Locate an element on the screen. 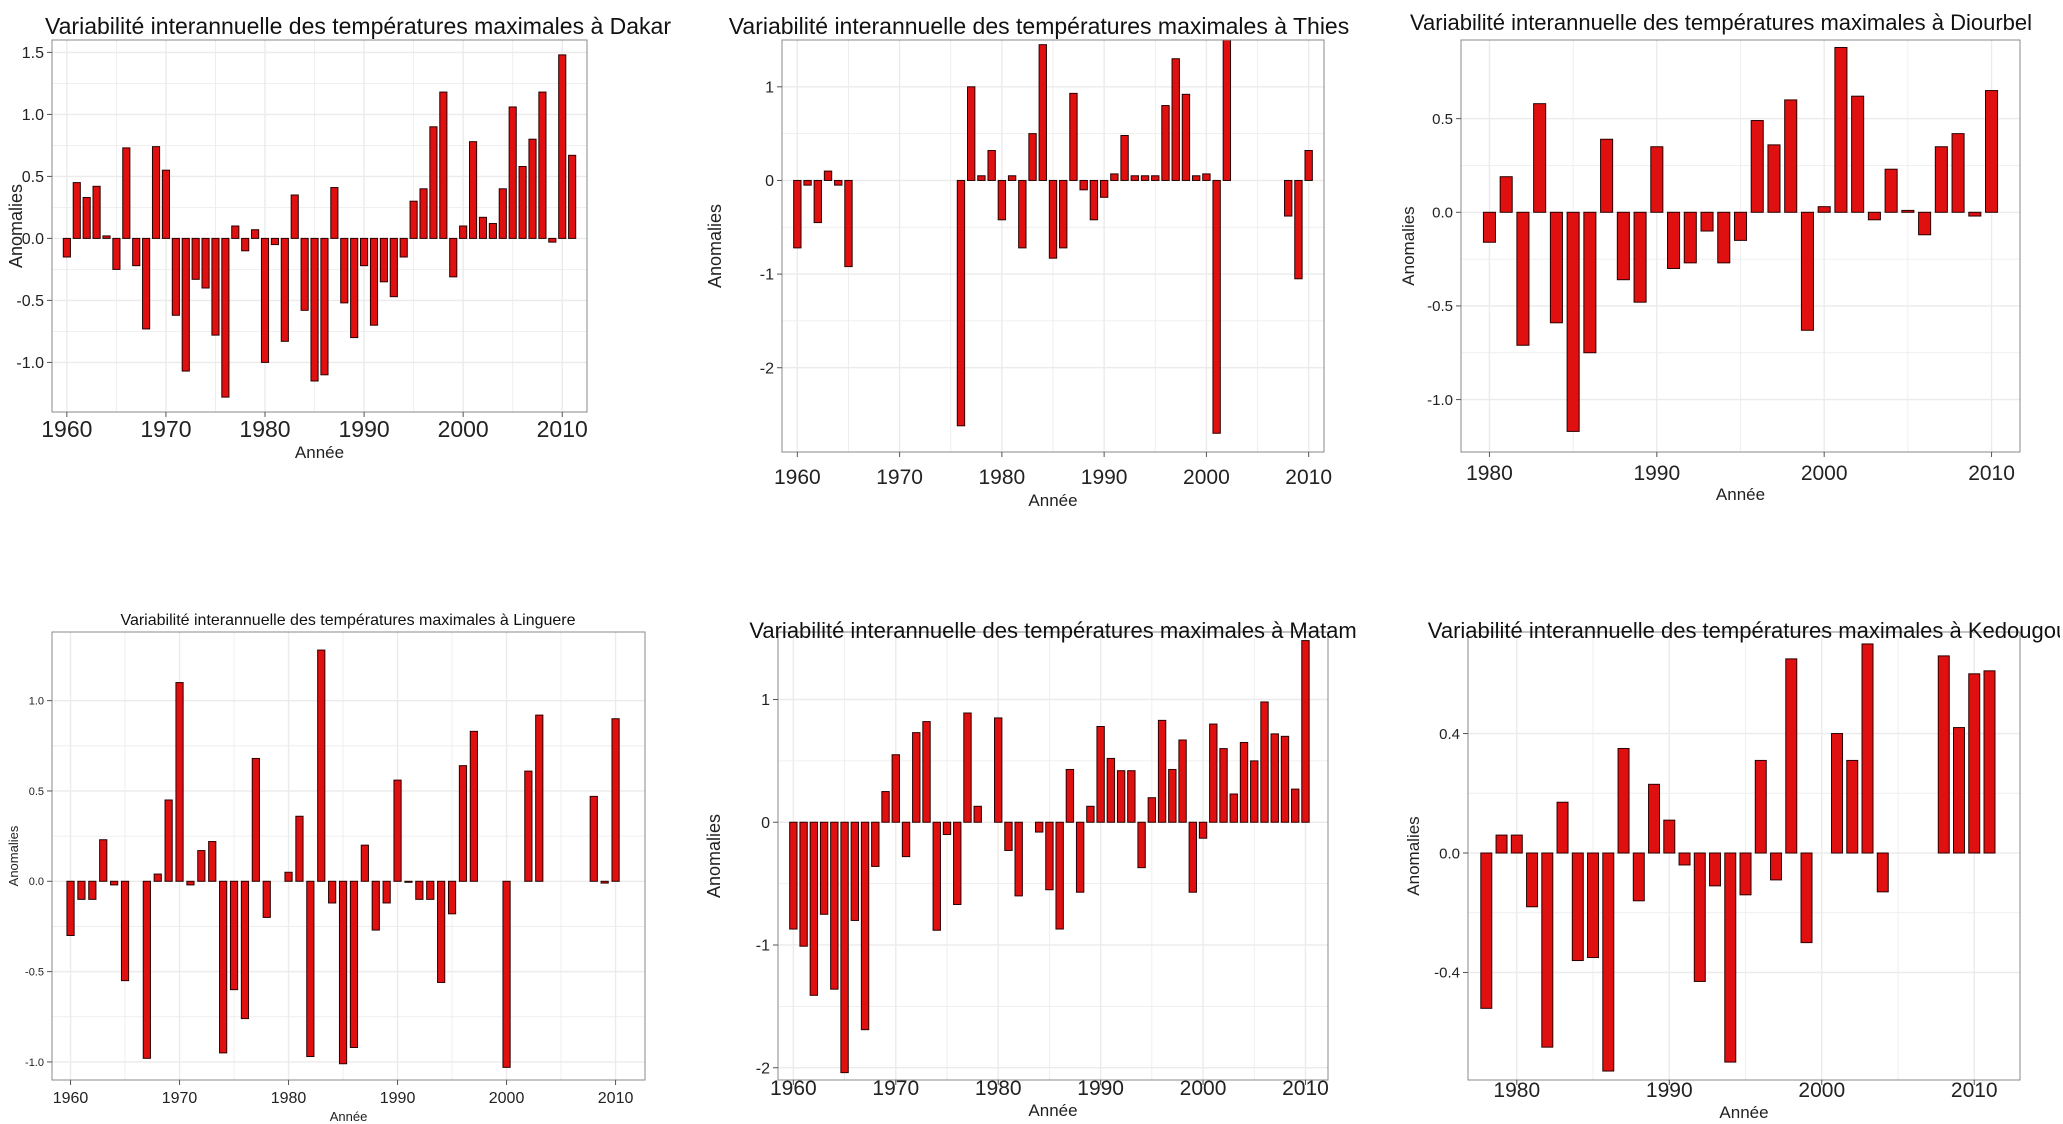 The width and height of the screenshot is (2063, 1124). x-tick-label: 2010 is located at coordinates (1991, 473).